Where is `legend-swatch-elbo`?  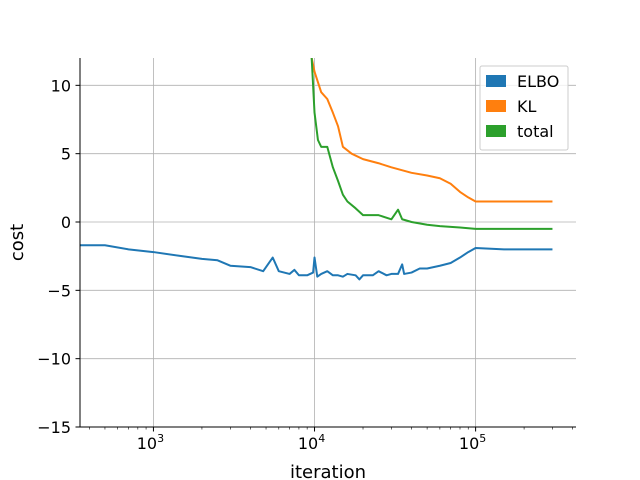 legend-swatch-elbo is located at coordinates (496, 81).